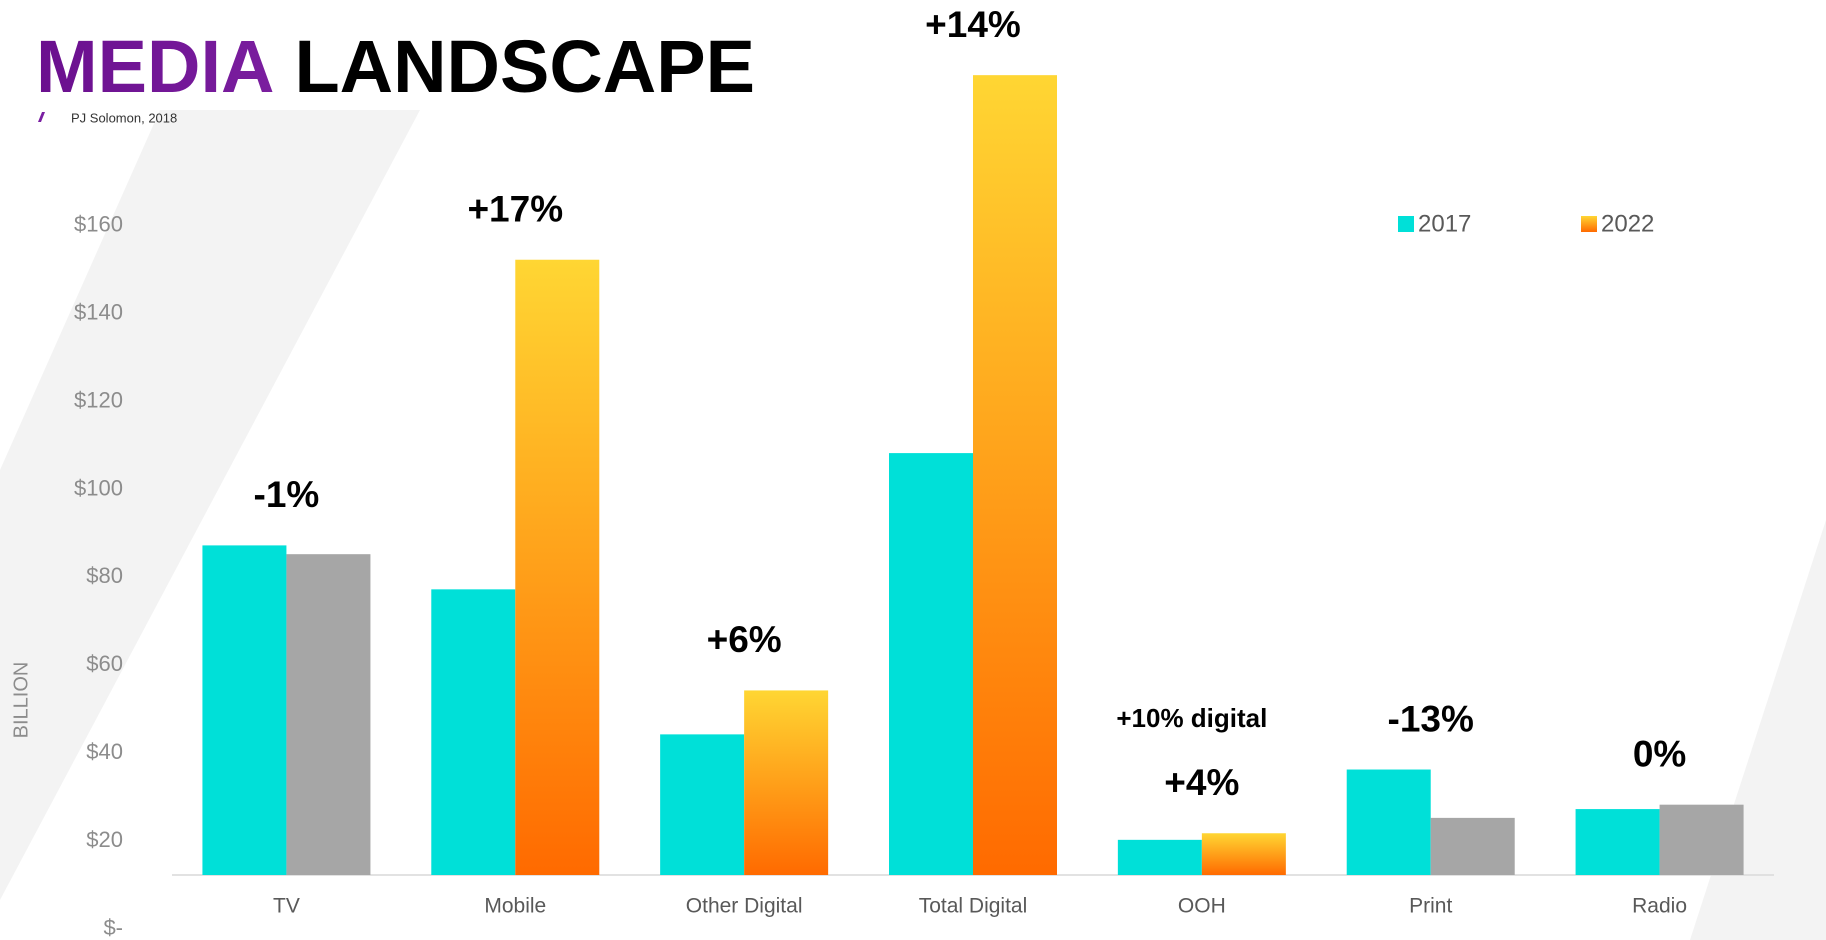  Describe the element at coordinates (1444, 223) in the screenshot. I see `legend-label: 2017` at that location.